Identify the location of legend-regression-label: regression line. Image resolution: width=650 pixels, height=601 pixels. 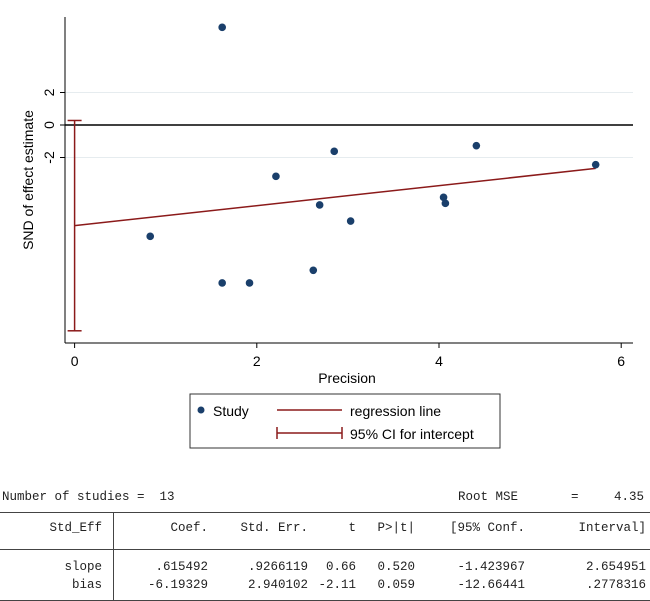
(395, 411).